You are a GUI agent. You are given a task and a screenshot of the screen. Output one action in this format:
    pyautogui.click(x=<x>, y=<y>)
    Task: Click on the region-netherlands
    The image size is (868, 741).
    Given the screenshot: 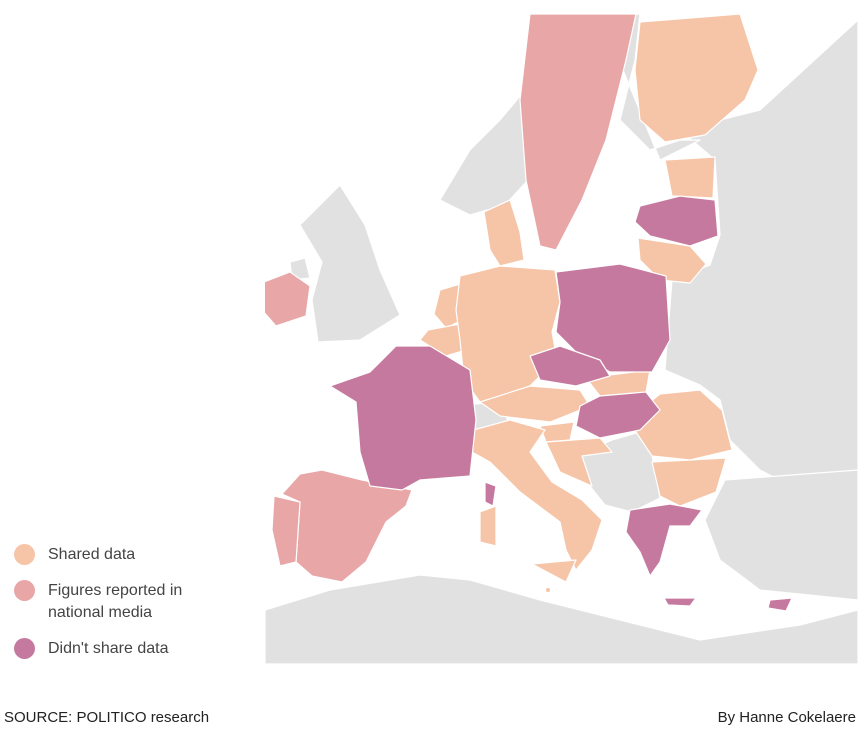 What is the action you would take?
    pyautogui.click(x=448, y=306)
    